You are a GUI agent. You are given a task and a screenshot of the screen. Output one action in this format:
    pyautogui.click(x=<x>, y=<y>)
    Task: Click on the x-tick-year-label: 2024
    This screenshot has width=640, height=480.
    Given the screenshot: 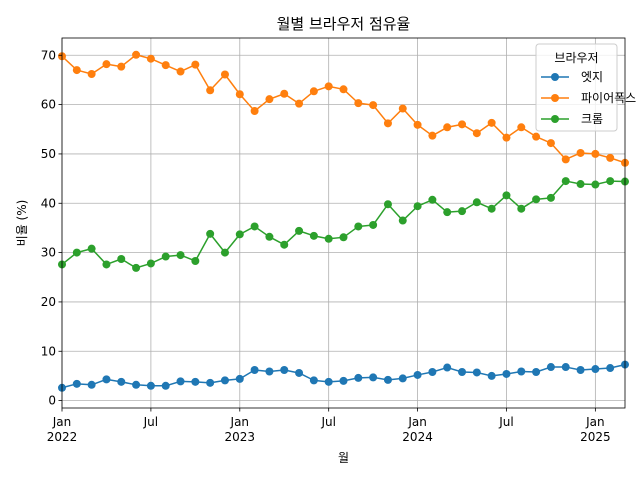 What is the action you would take?
    pyautogui.click(x=417, y=437)
    